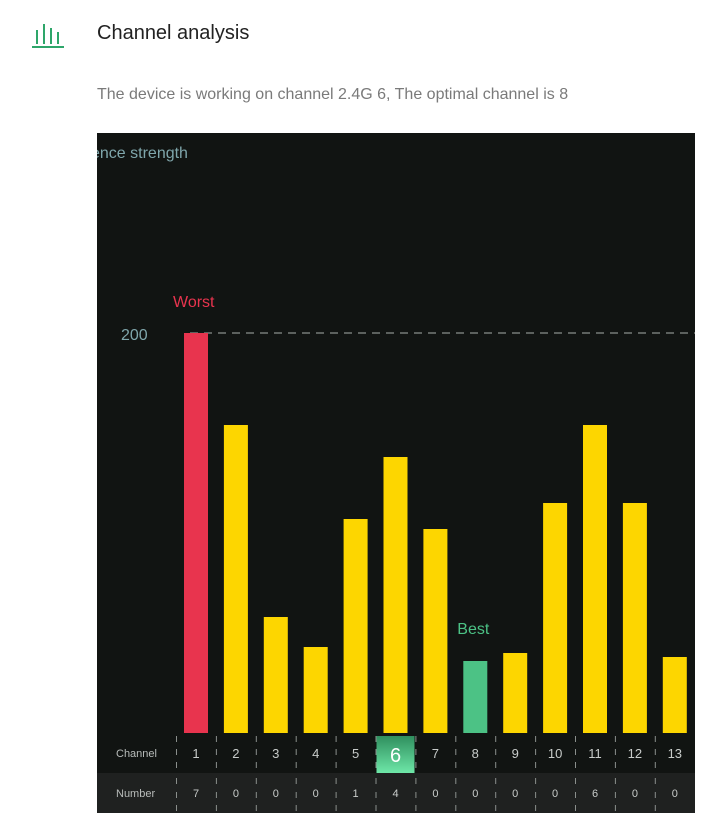 This screenshot has width=720, height=829. What do you see at coordinates (675, 753) in the screenshot?
I see `channel-tick-label: 13` at bounding box center [675, 753].